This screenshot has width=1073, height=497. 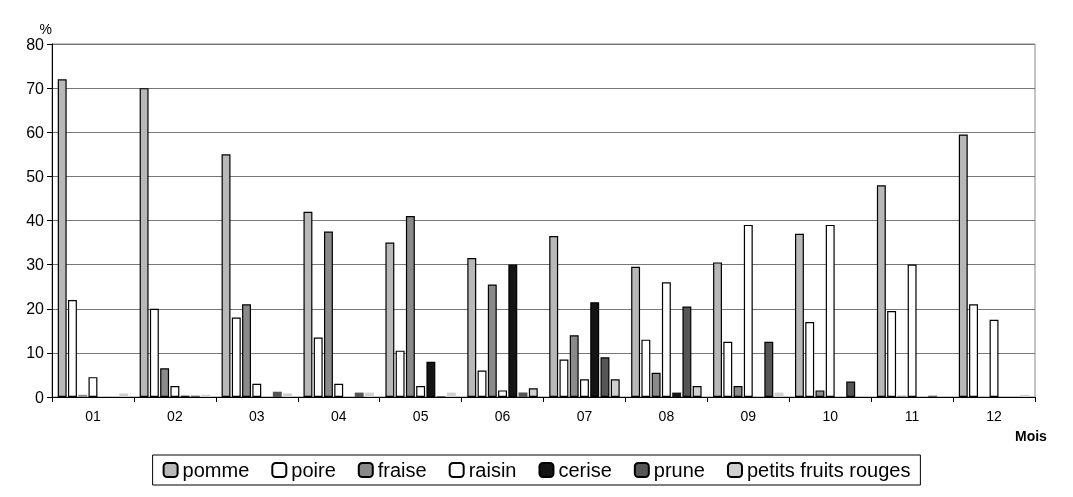 I want to click on y-tick-label: 60, so click(x=35, y=132).